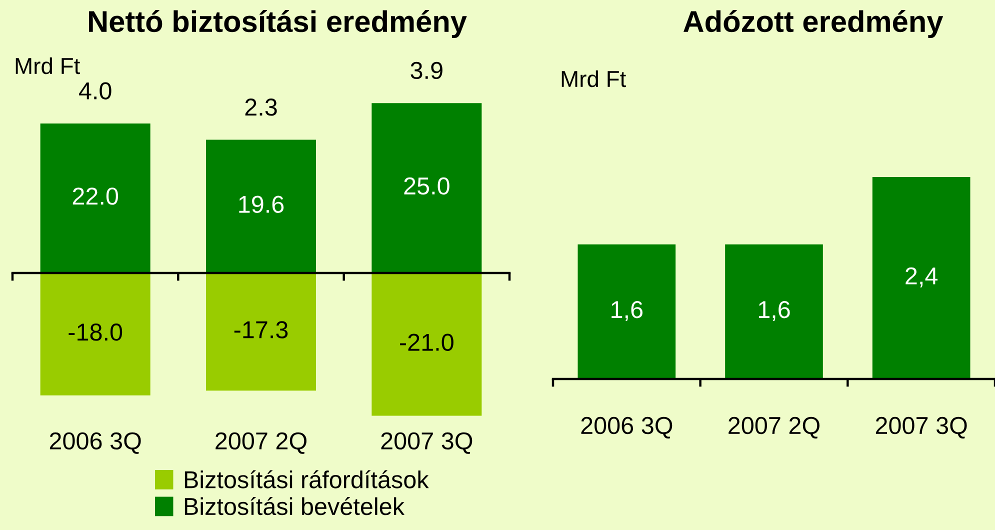 This screenshot has height=530, width=995. What do you see at coordinates (278, 24) in the screenshot?
I see `chart-title: Nettó biztosítási eredmény` at bounding box center [278, 24].